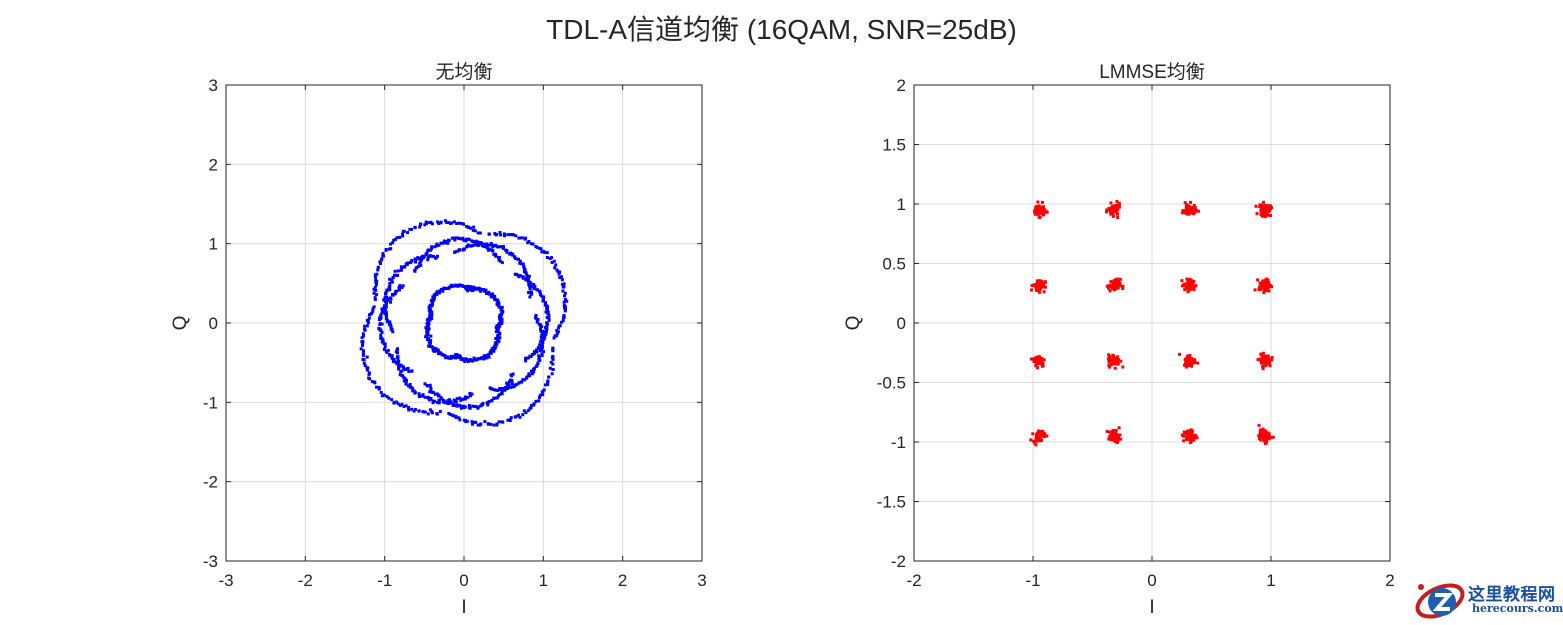  Describe the element at coordinates (1440, 601) in the screenshot. I see `z-logo-icon` at that location.